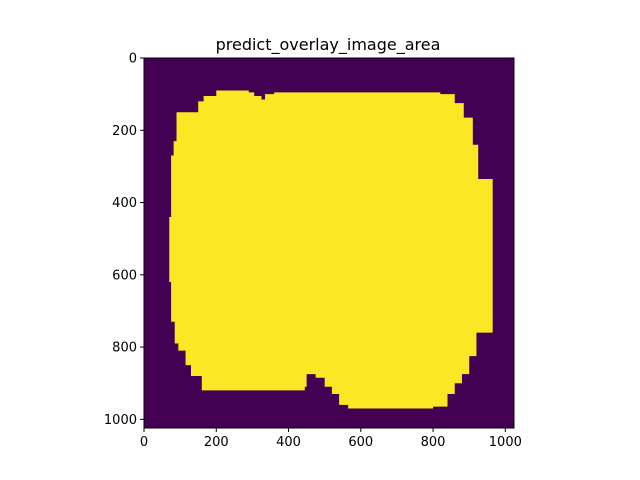 The image size is (640, 480). What do you see at coordinates (124, 348) in the screenshot?
I see `y-tick-label: 800` at bounding box center [124, 348].